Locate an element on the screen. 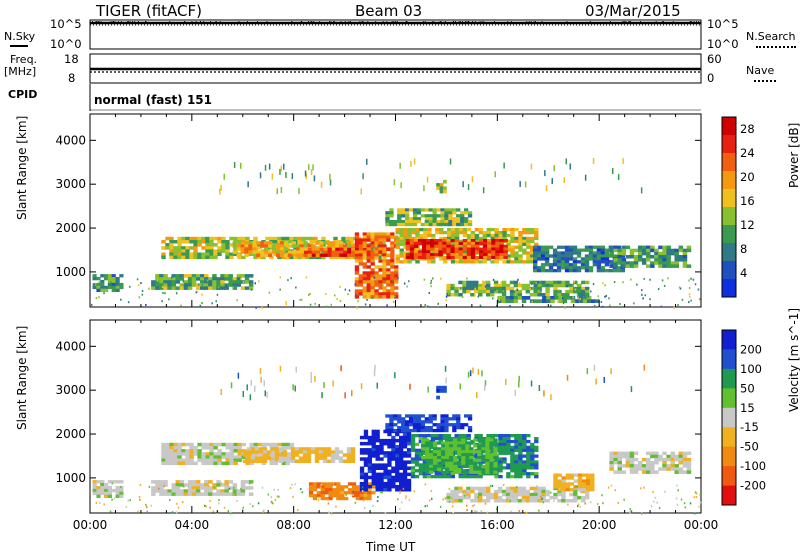 The image size is (800, 554). nsearch-tick-bottom: 10^0 is located at coordinates (723, 44).